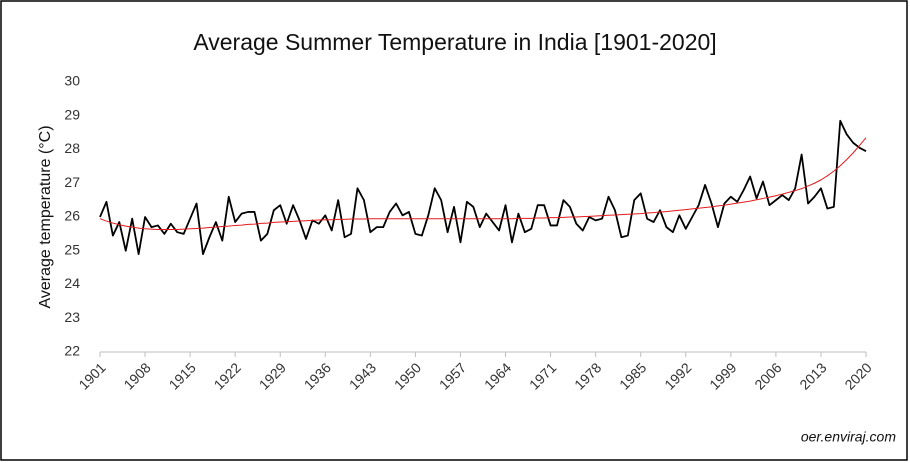 The image size is (910, 463). I want to click on y-tick-label: 30, so click(72, 81).